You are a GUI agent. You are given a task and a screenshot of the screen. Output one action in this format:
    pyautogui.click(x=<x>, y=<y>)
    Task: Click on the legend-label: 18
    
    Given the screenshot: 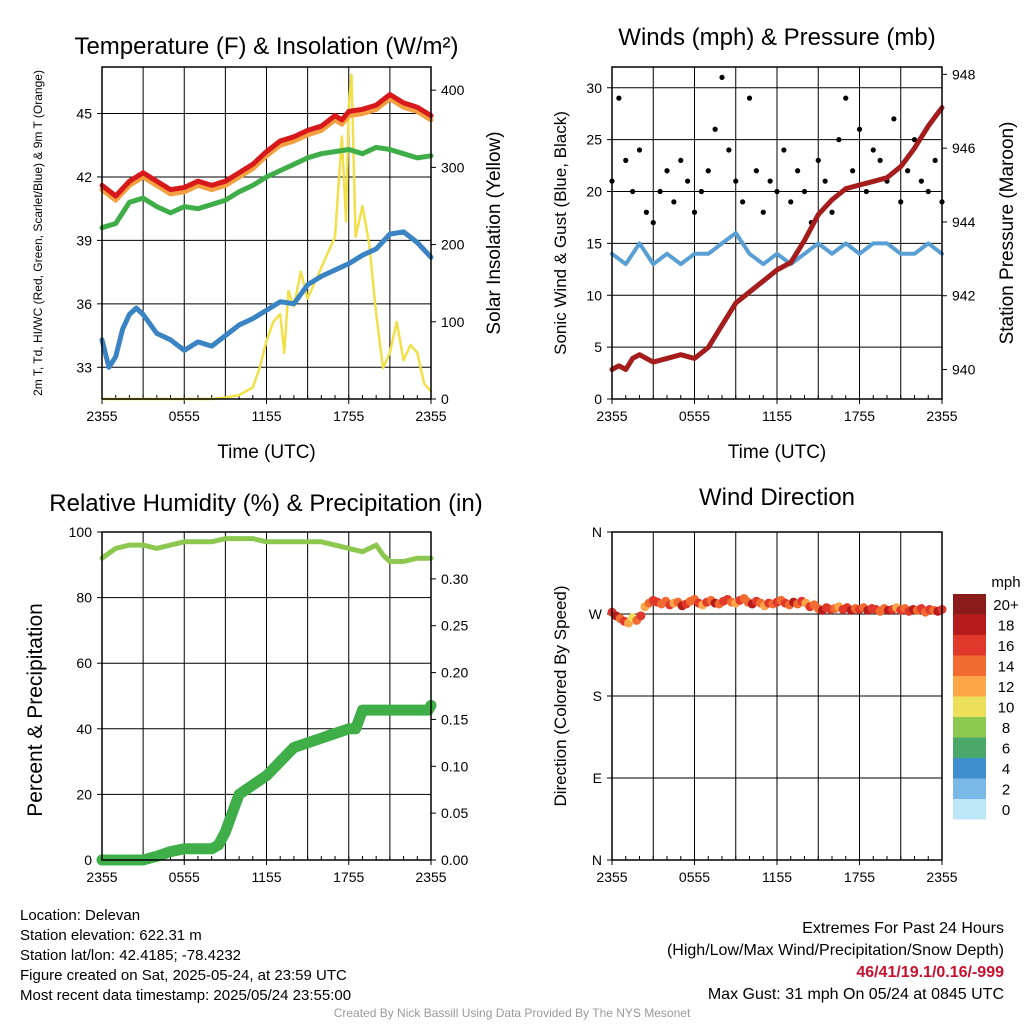 What is the action you would take?
    pyautogui.click(x=1006, y=626)
    